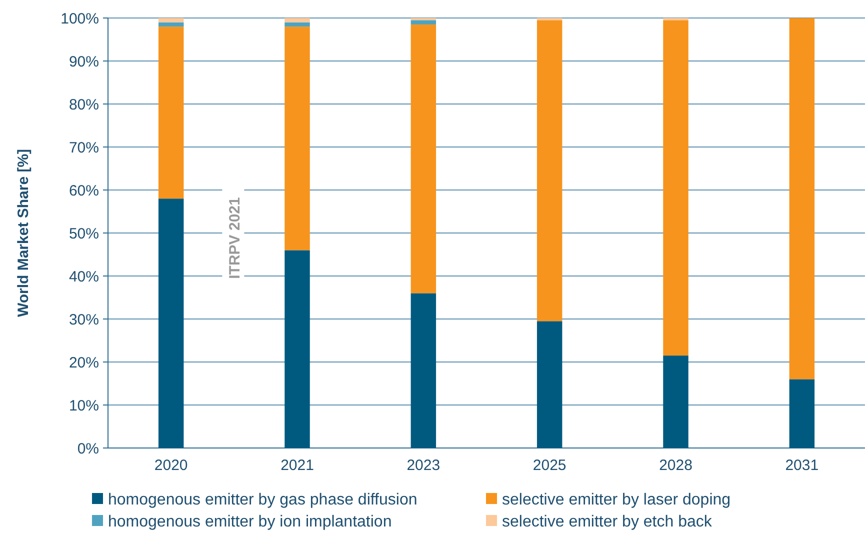 This screenshot has height=538, width=867. I want to click on x-tick-label: 2025, so click(549, 465).